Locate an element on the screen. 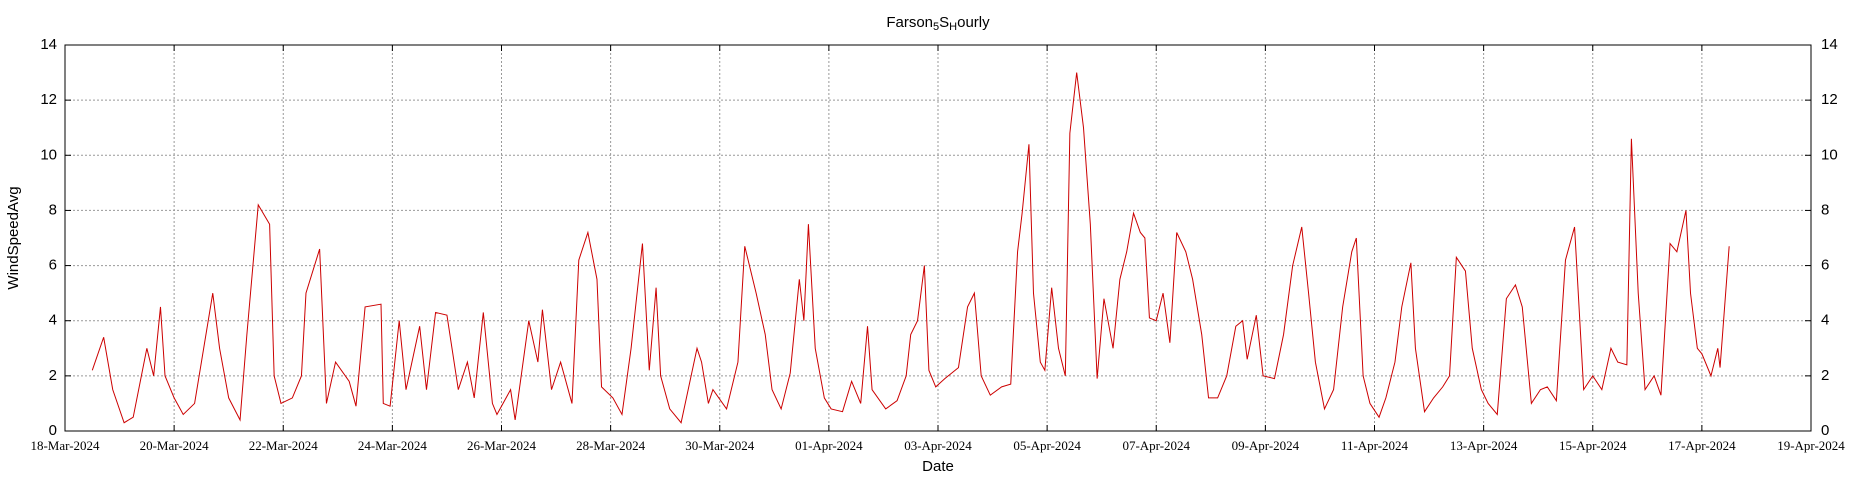 The width and height of the screenshot is (1850, 480). y-tick-label: 4 is located at coordinates (53, 320).